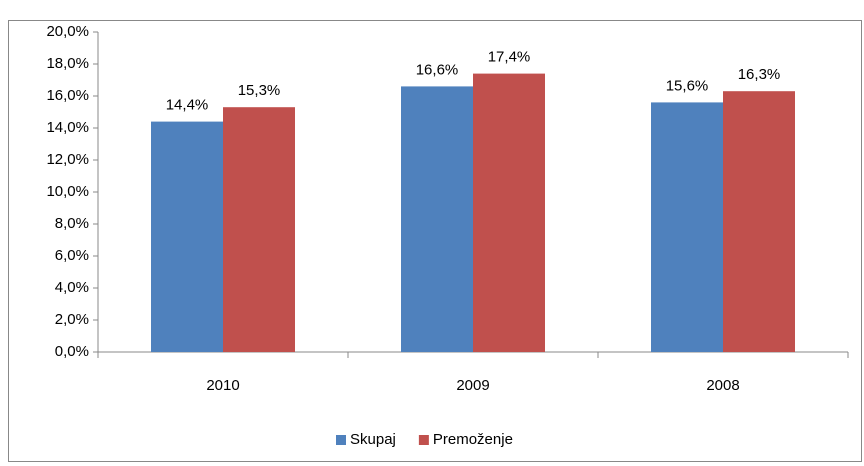 The image size is (864, 466). Describe the element at coordinates (72, 223) in the screenshot. I see `y-tick-label: 8,0%` at that location.